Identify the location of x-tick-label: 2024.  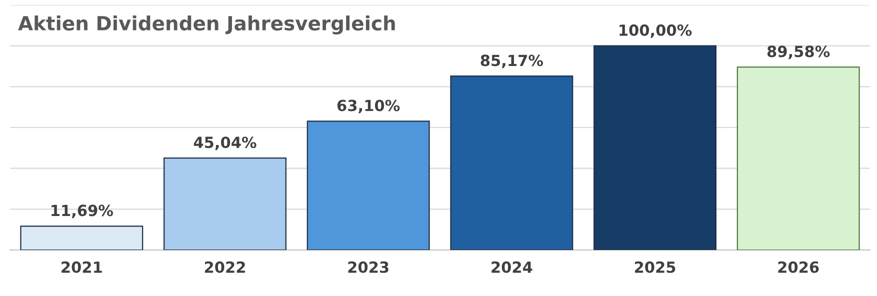
(512, 267).